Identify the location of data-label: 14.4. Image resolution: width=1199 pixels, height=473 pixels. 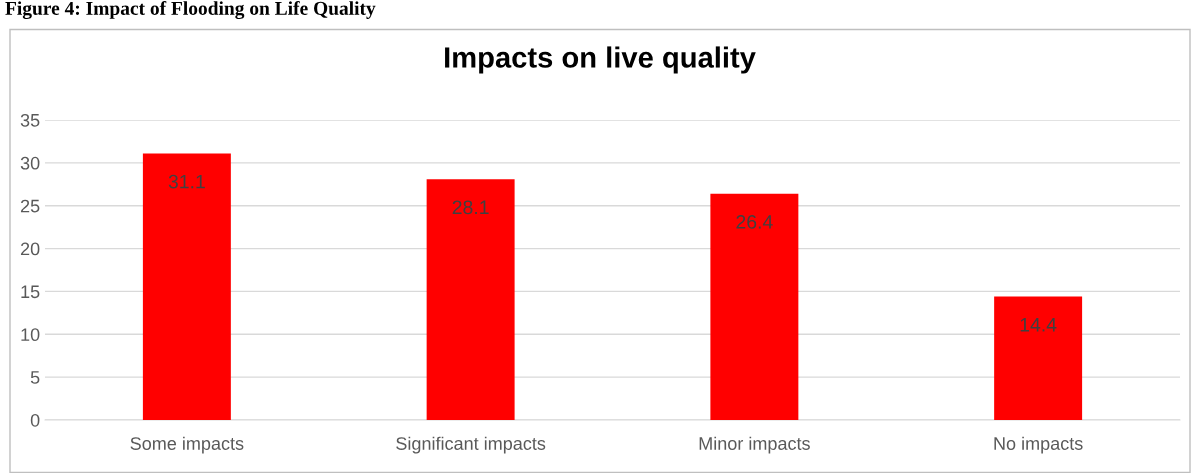
(1038, 325).